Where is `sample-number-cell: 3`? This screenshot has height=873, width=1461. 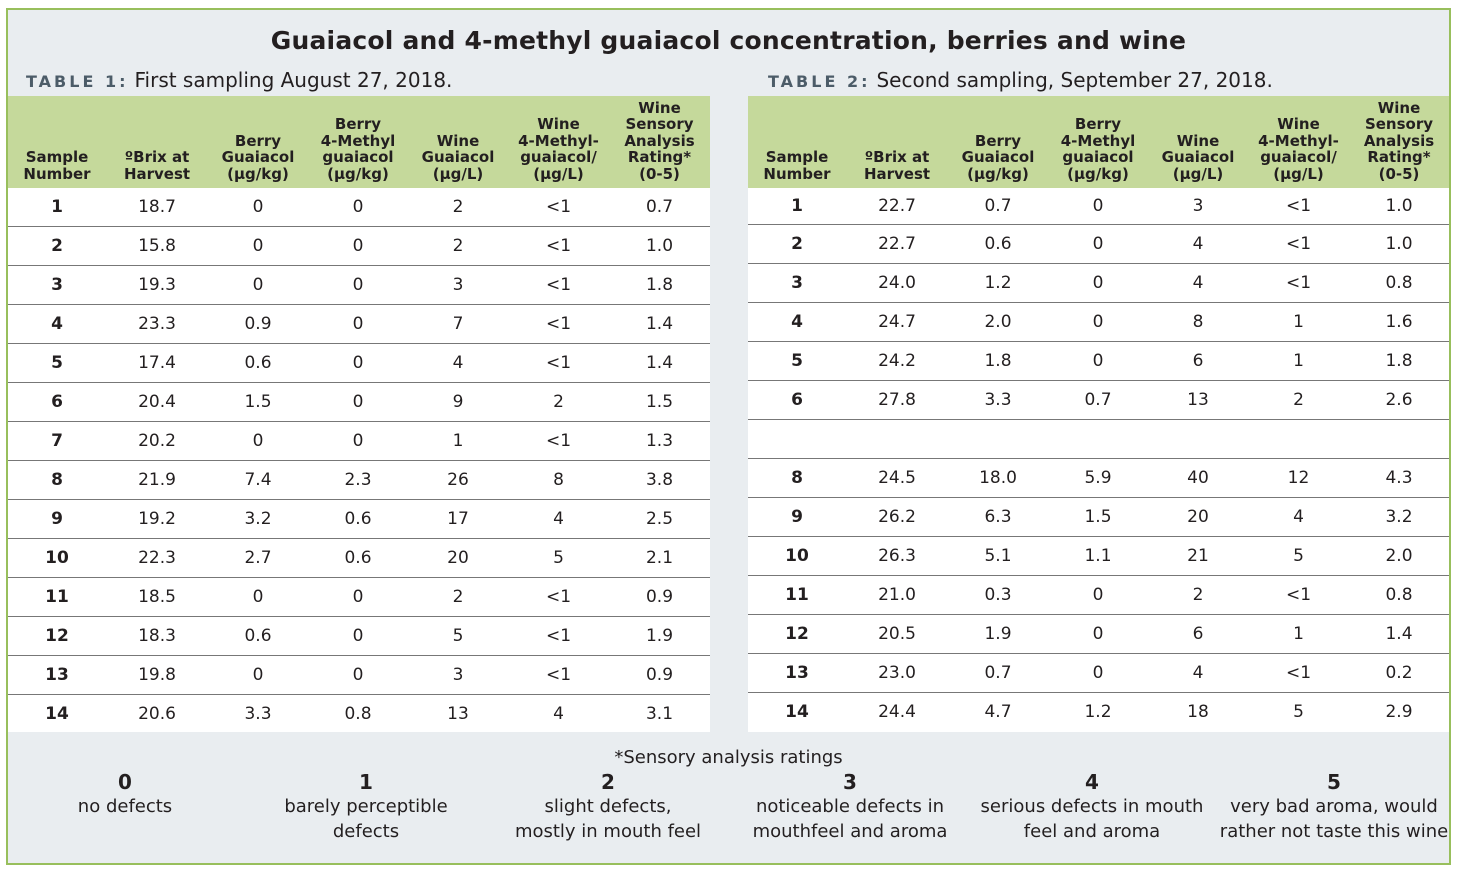 sample-number-cell: 3 is located at coordinates (57, 285).